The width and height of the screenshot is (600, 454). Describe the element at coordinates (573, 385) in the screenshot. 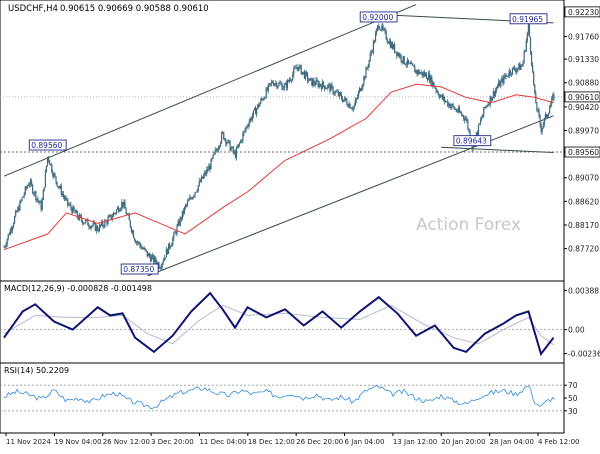

I see `rsi-y-tick-label: 70` at that location.